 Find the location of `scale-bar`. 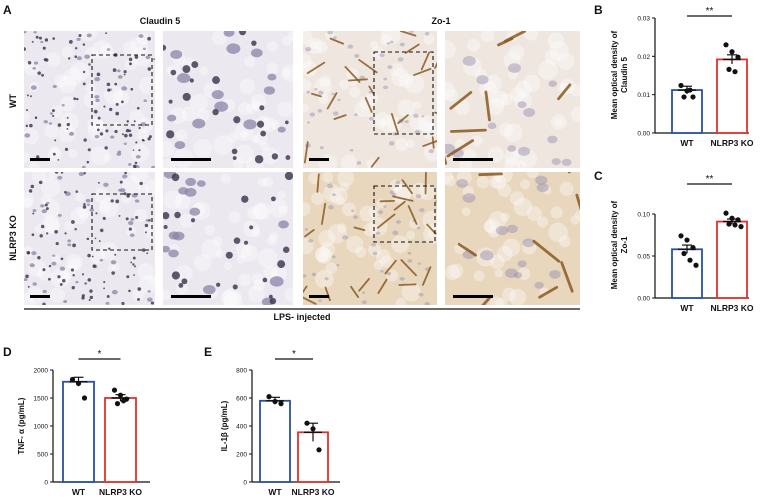

scale-bar is located at coordinates (40, 159).